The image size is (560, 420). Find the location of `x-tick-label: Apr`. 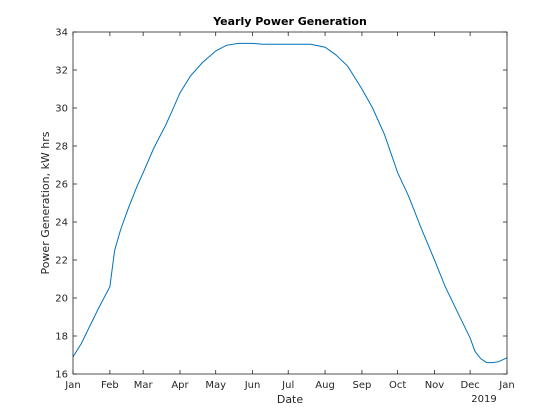

x-tick-label: Apr is located at coordinates (180, 385).